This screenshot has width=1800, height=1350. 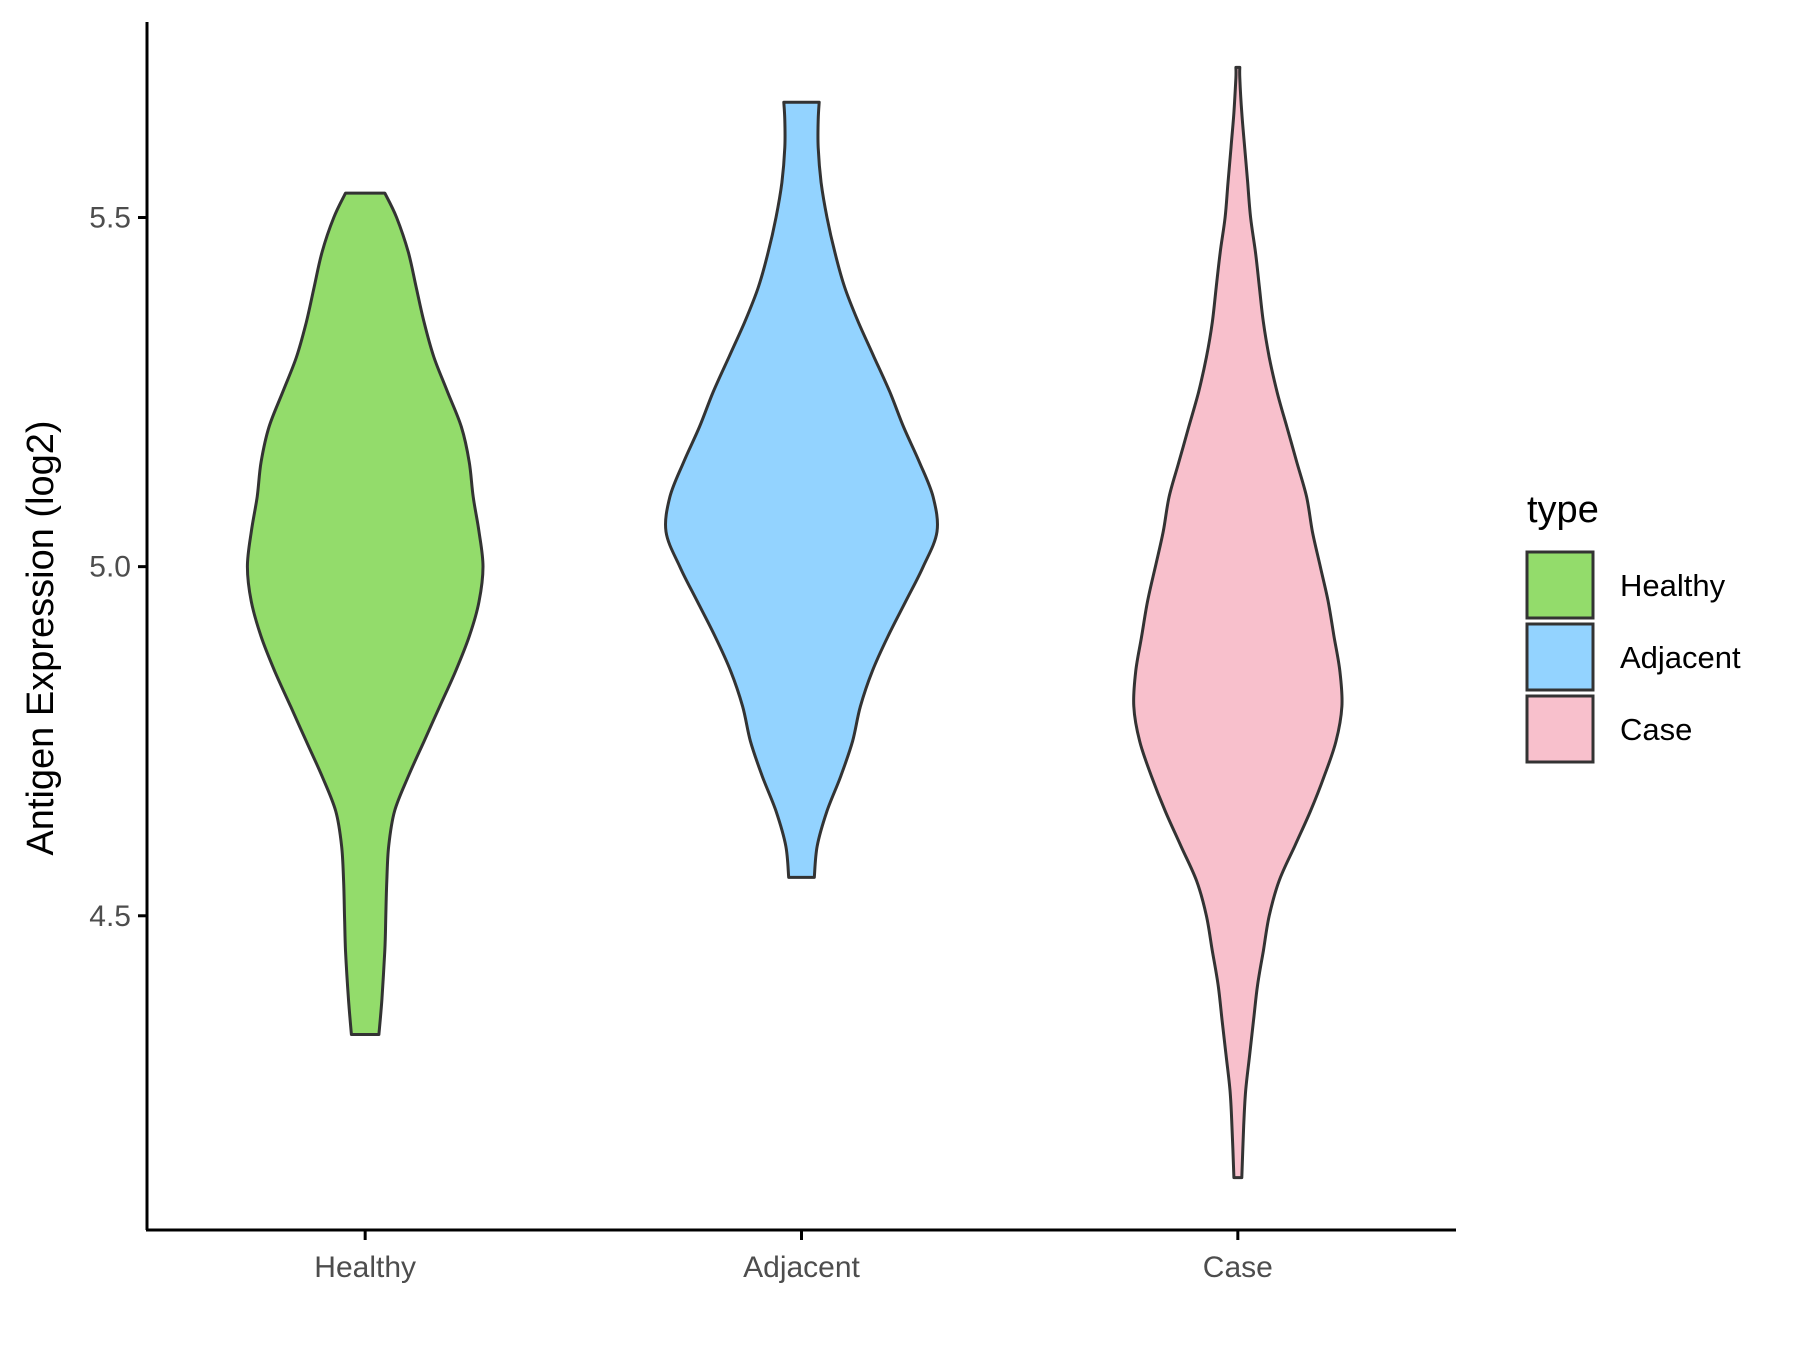 What do you see at coordinates (41, 637) in the screenshot?
I see `y-axis-title: Antigen Expression (log2)` at bounding box center [41, 637].